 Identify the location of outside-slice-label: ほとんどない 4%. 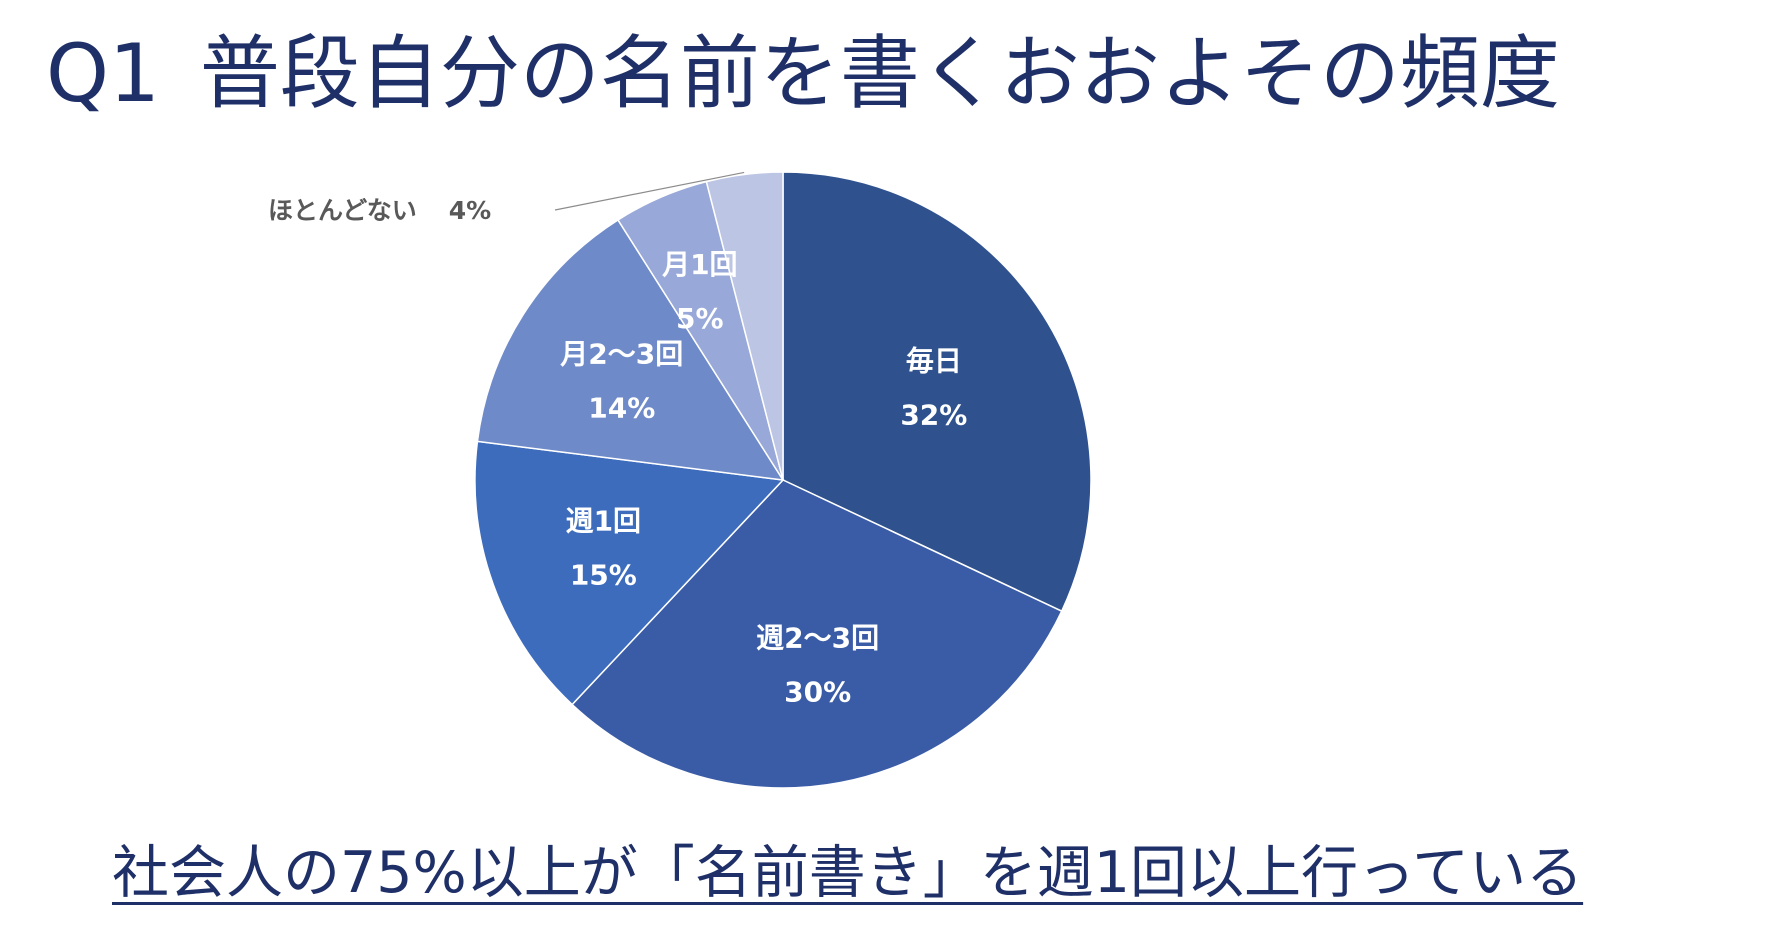
(379, 210).